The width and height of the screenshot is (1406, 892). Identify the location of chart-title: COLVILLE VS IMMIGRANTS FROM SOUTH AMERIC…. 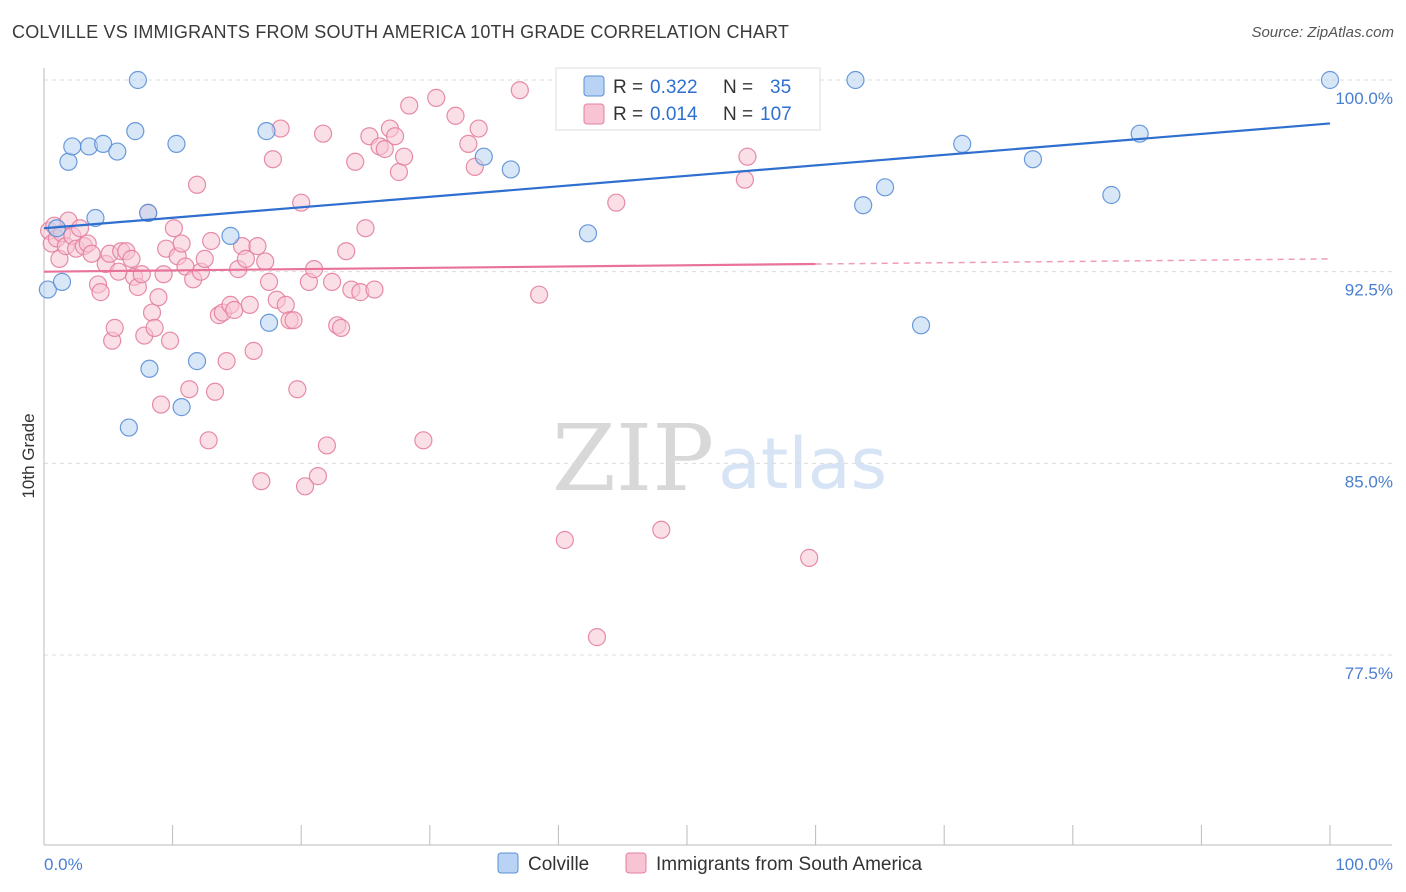
(401, 32).